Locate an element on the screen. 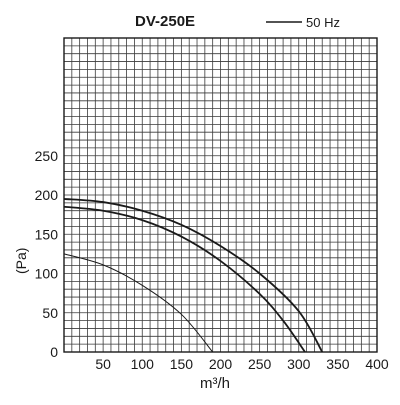  y-tick-label: 0 is located at coordinates (54, 352).